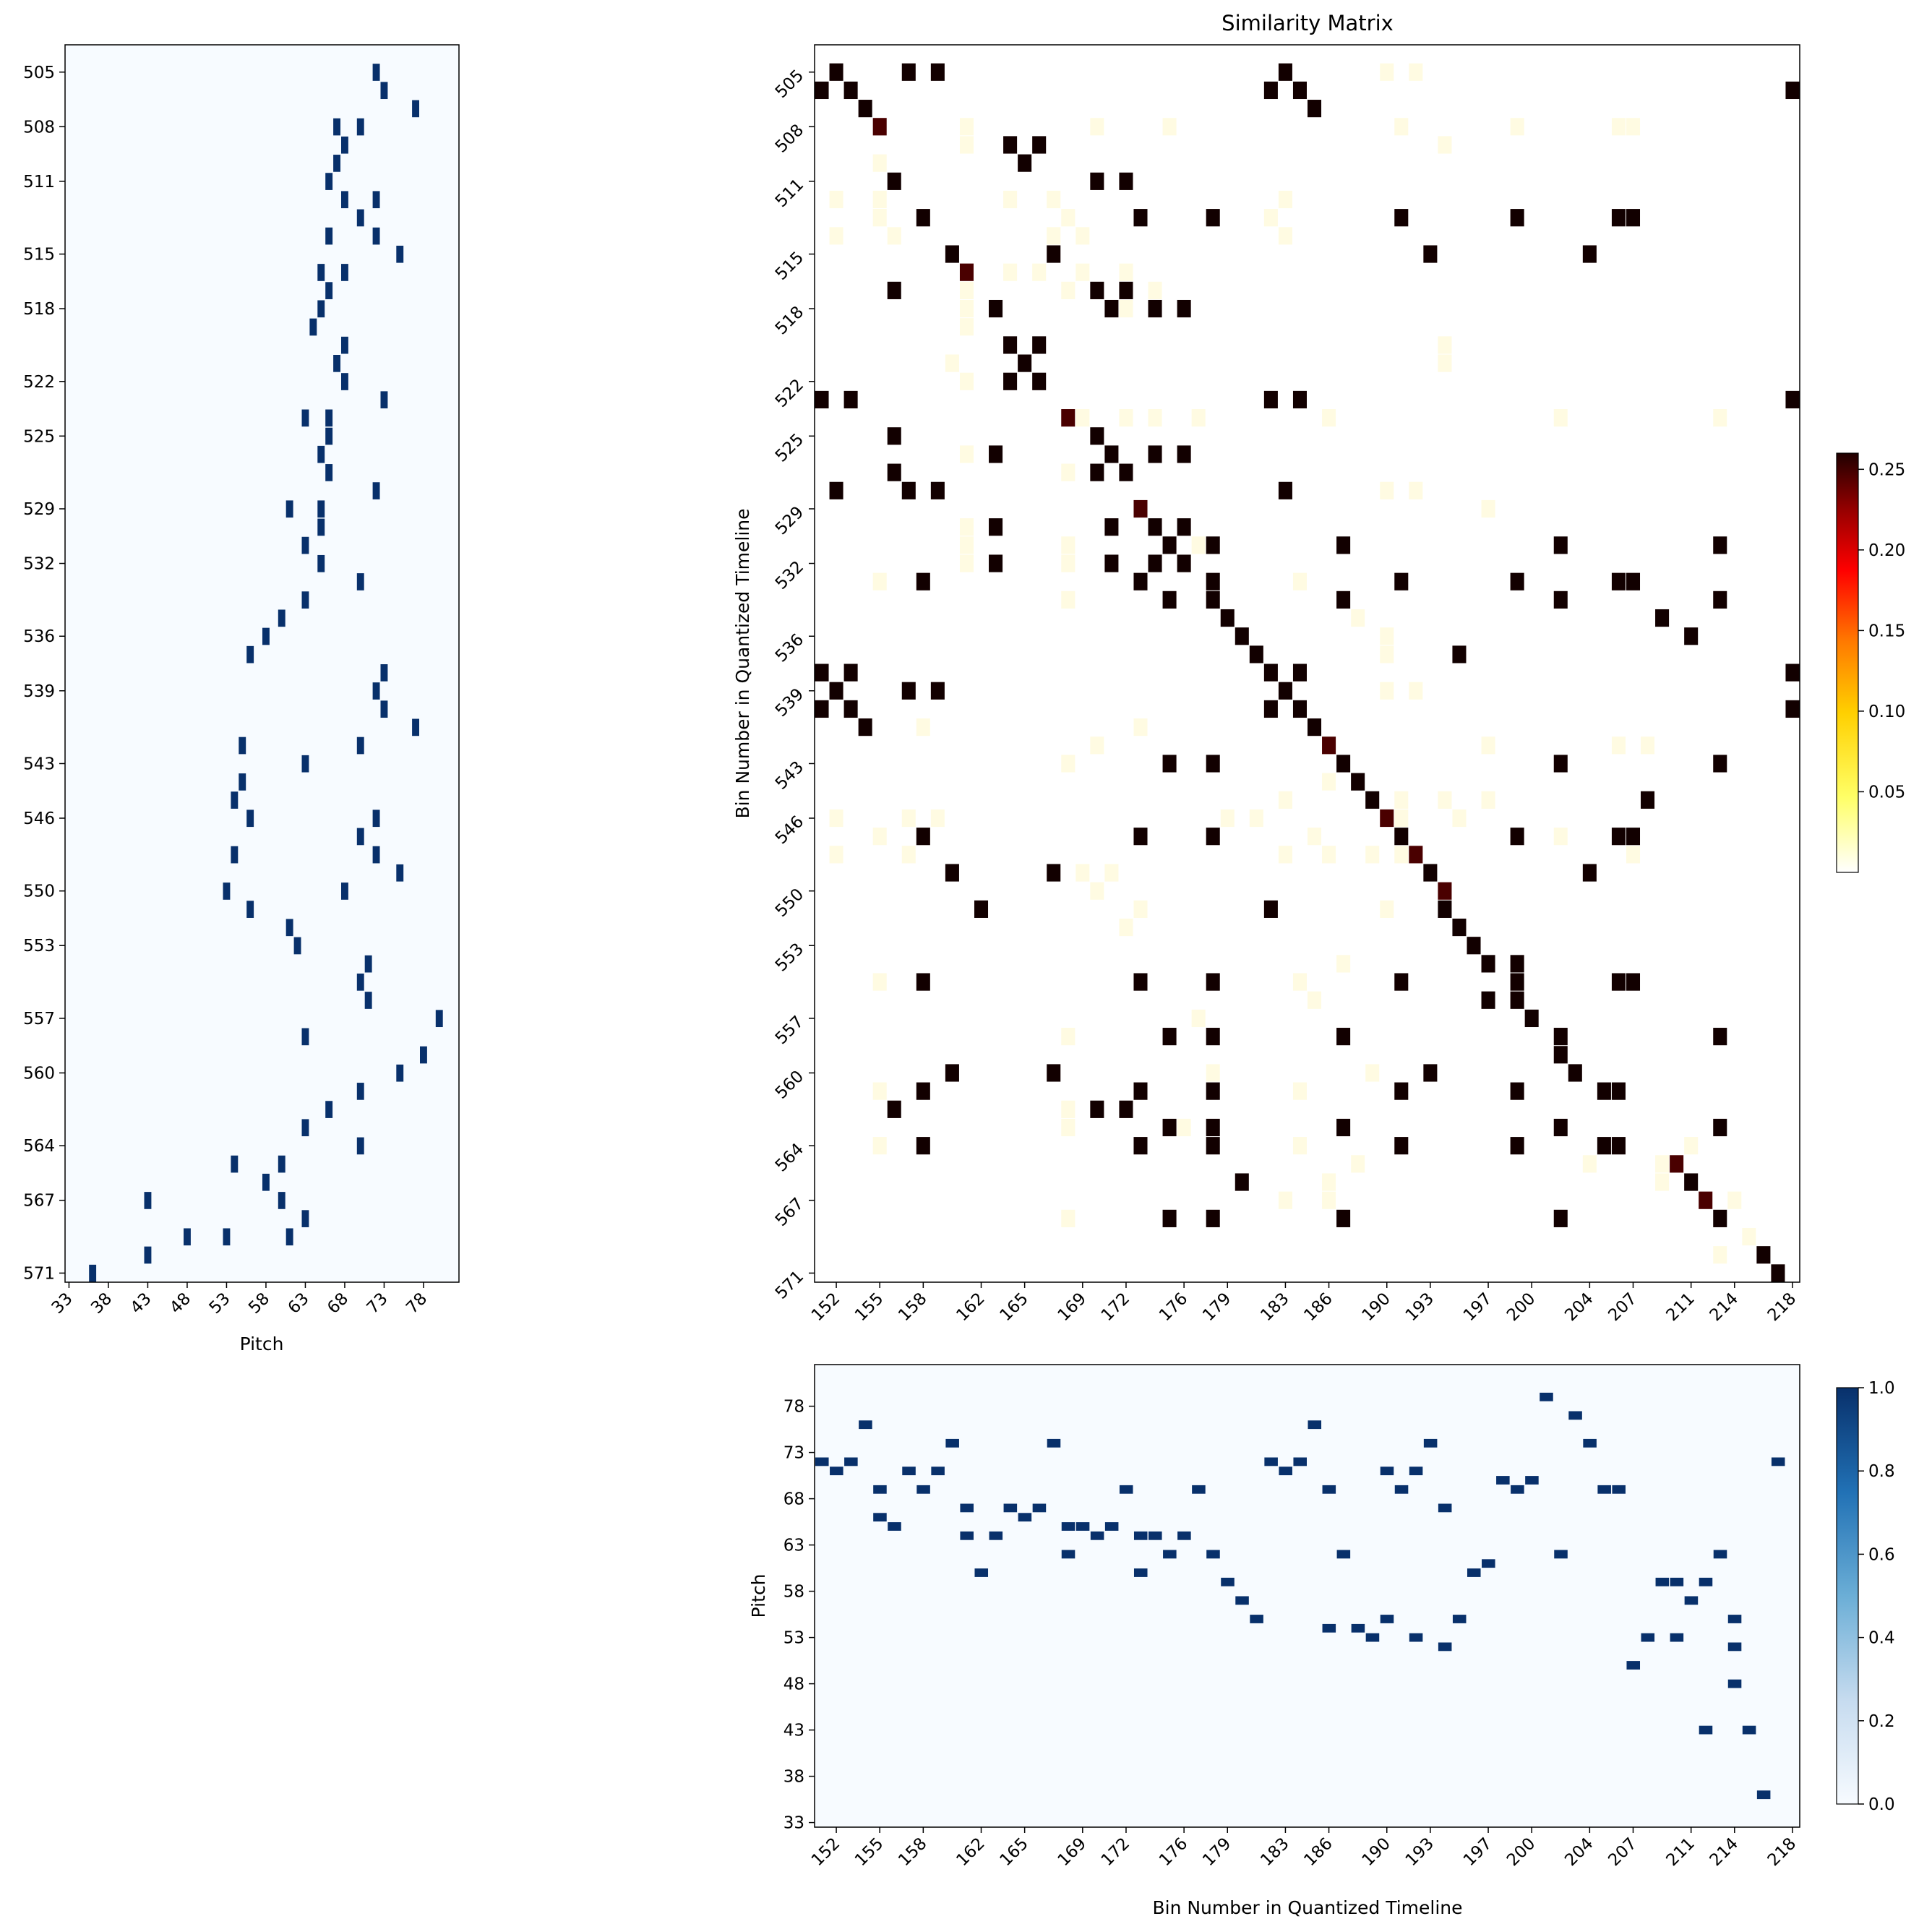  What do you see at coordinates (759, 1596) in the screenshot?
I see `bottom-pianoroll-ylabel: Pitch` at bounding box center [759, 1596].